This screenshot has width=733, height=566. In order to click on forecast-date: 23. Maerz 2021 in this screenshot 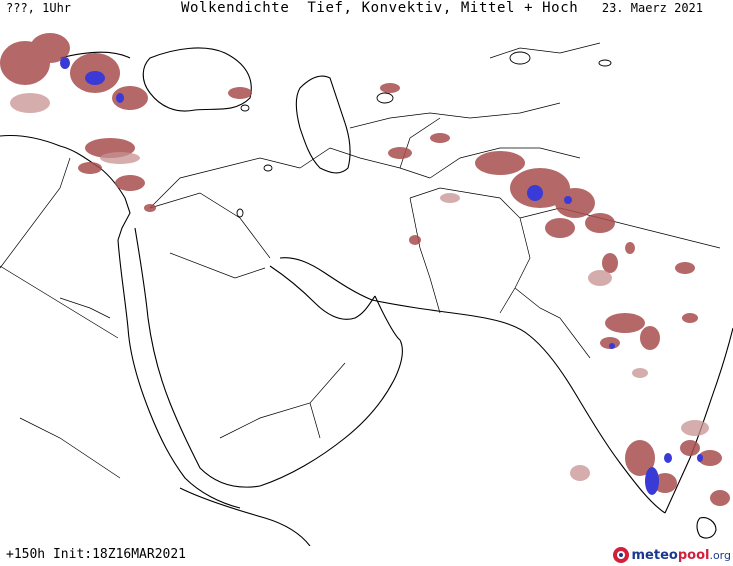, I will do `click(652, 8)`.